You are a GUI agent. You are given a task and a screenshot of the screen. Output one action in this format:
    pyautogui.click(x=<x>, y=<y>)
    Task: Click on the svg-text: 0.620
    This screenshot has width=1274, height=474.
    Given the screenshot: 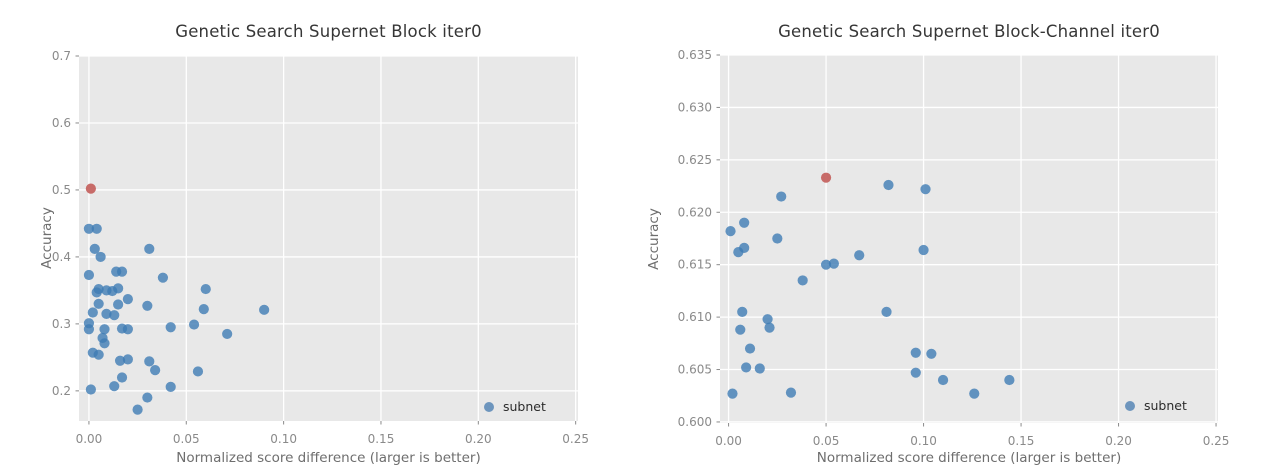 What is the action you would take?
    pyautogui.click(x=695, y=212)
    